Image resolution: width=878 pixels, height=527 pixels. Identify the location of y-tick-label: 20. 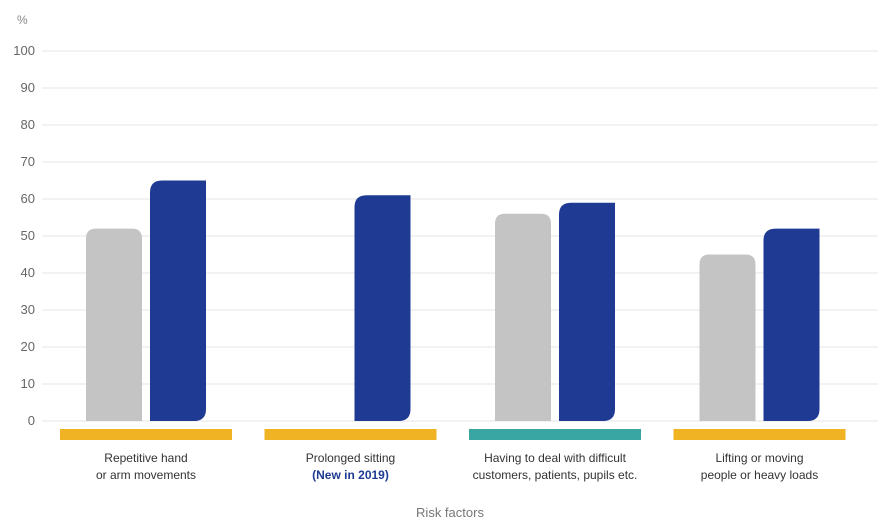
(28, 346).